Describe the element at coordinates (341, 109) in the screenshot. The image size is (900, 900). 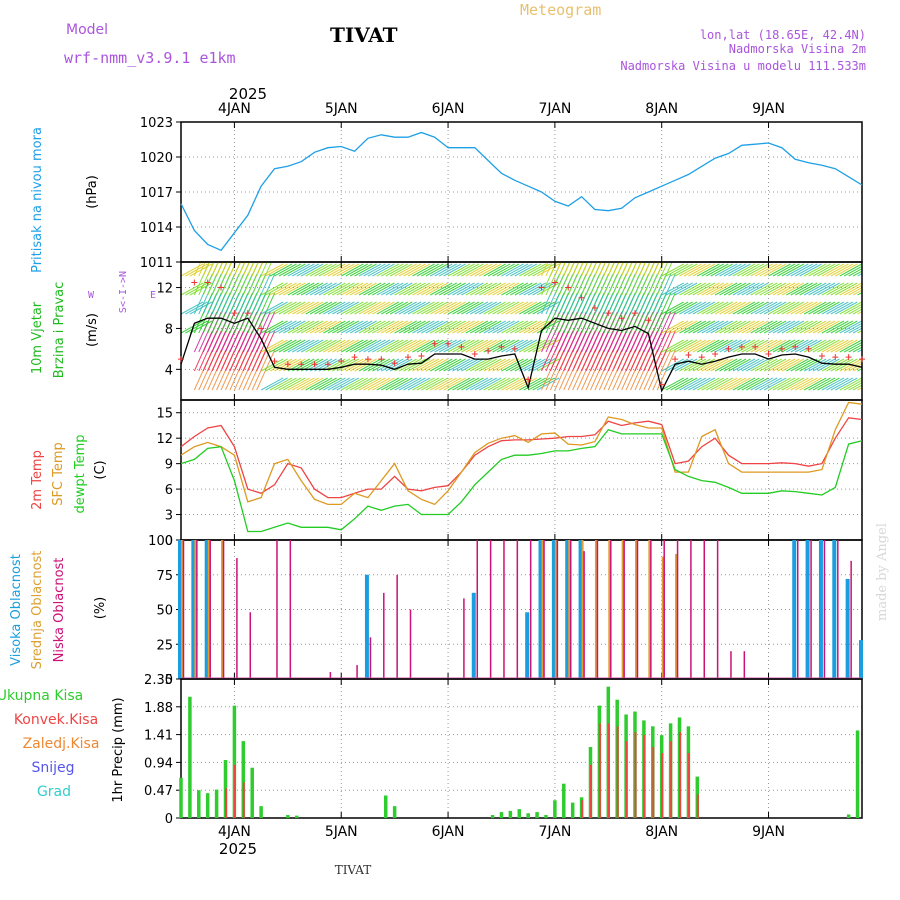
I see `top-day-label: 5JAN` at that location.